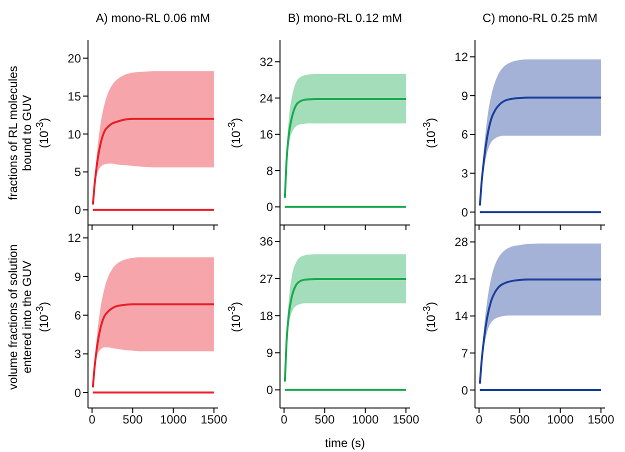  What do you see at coordinates (267, 279) in the screenshot?
I see `y-tick-label: 27` at bounding box center [267, 279].